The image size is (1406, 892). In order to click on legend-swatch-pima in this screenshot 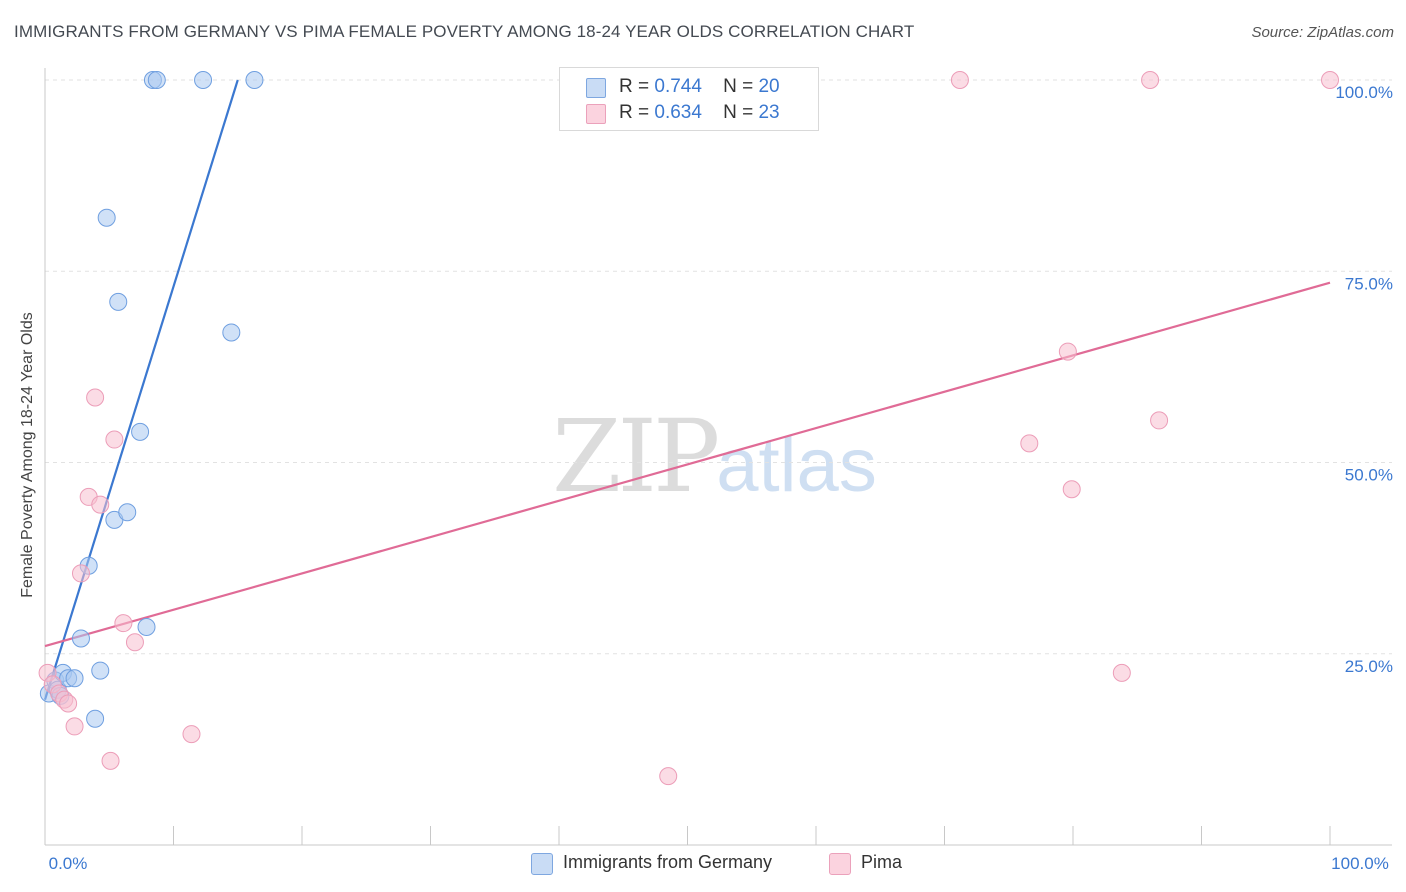, I will do `click(596, 114)`.